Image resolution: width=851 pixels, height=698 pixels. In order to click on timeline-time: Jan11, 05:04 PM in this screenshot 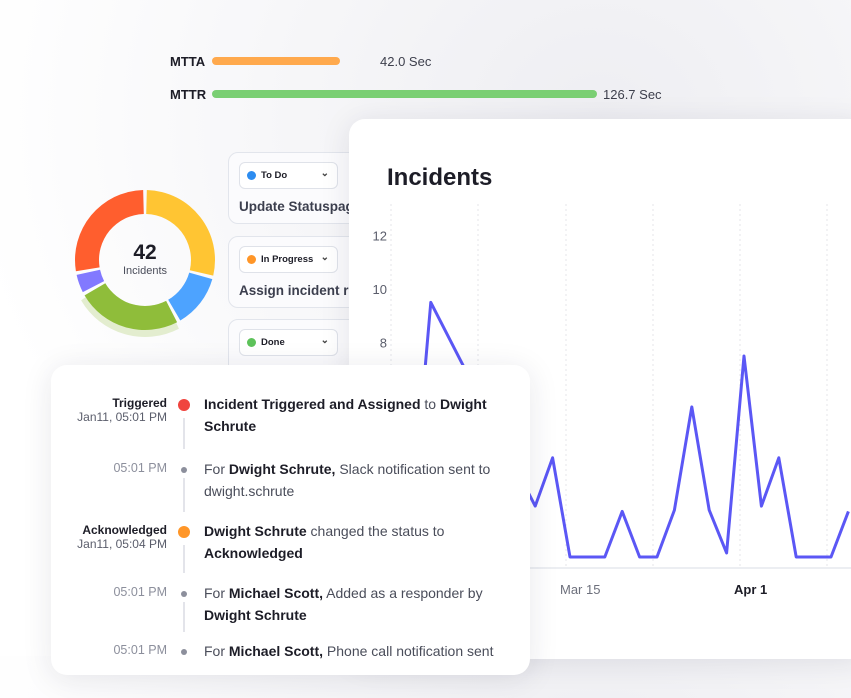, I will do `click(109, 544)`.